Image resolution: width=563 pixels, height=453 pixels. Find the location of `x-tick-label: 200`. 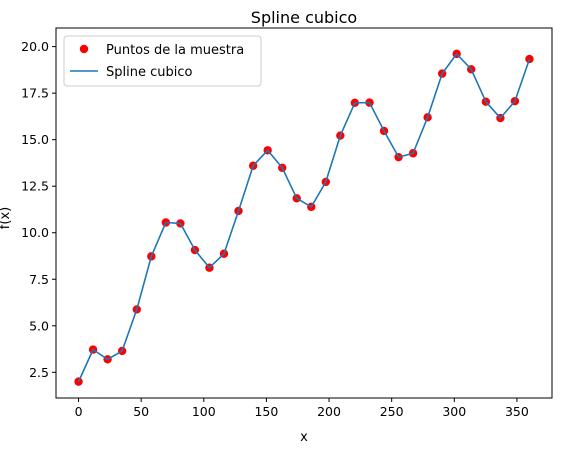

x-tick-label: 200 is located at coordinates (329, 411).